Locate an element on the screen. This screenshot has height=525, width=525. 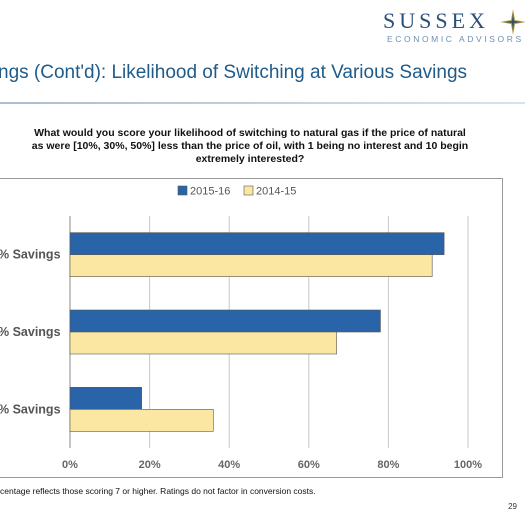
logo-wordmark: SUSSEX is located at coordinates (436, 20).